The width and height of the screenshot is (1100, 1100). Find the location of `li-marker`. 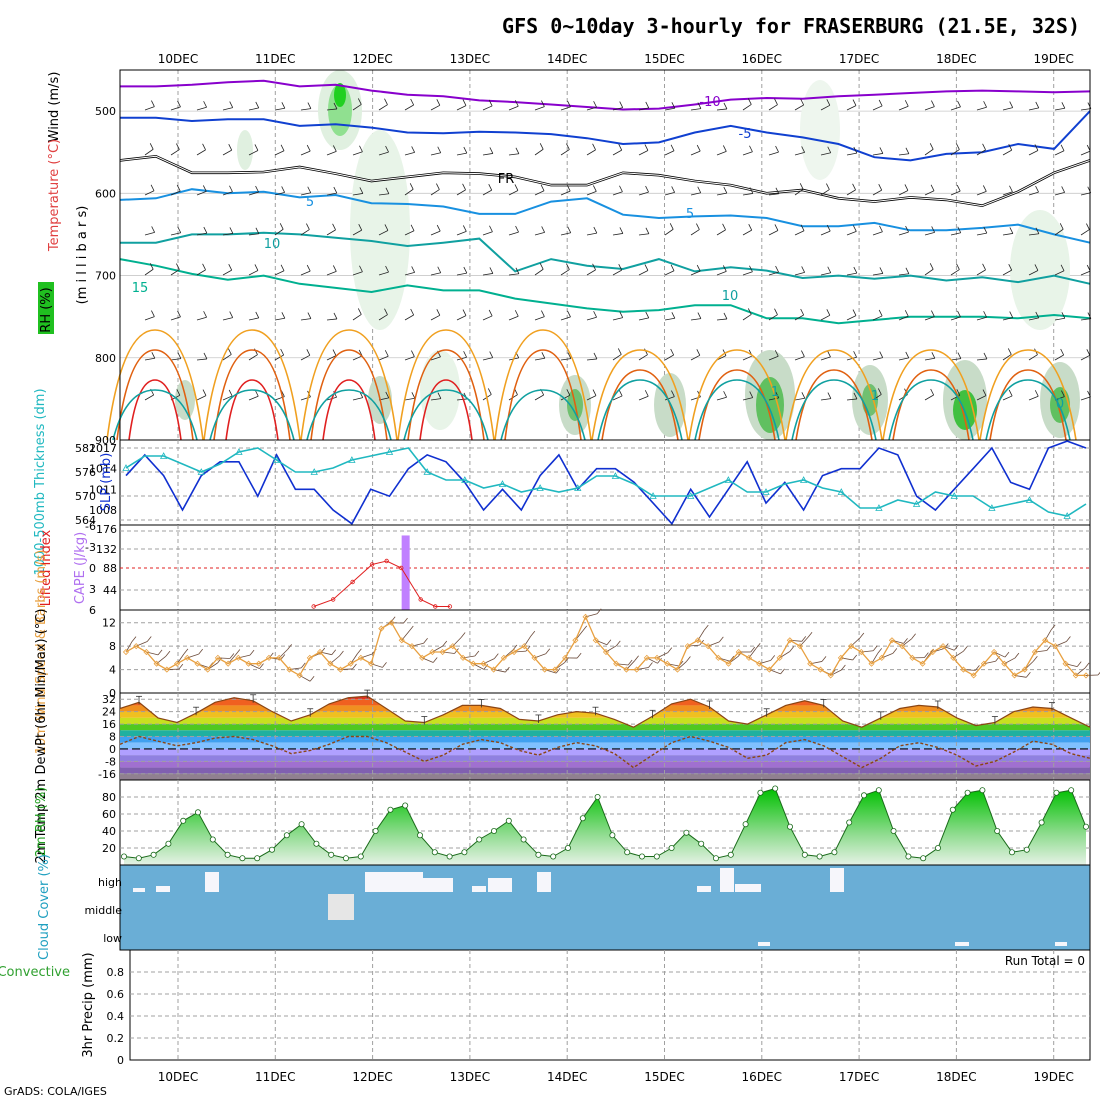

li-marker is located at coordinates (435, 606).